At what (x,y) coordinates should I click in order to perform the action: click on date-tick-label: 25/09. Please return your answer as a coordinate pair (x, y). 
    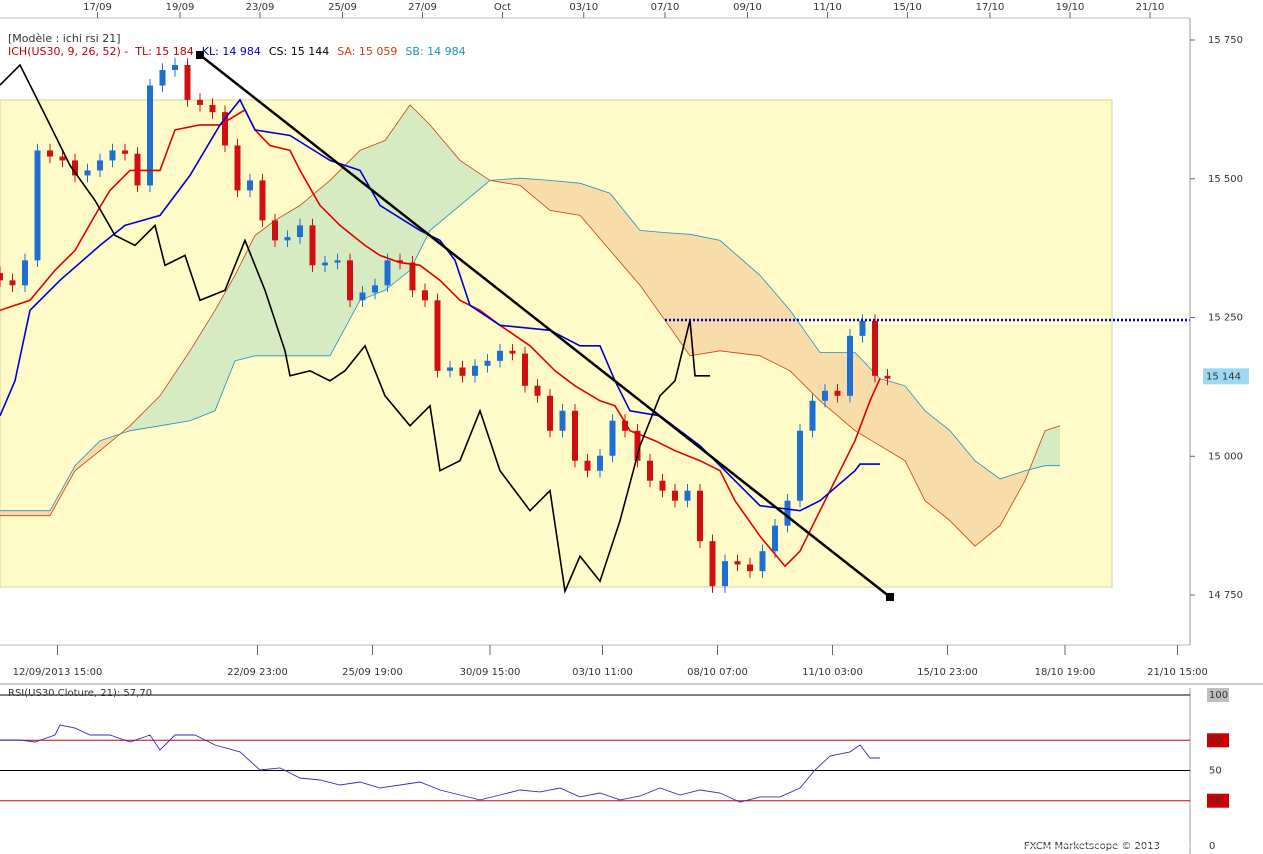
    Looking at the image, I should click on (342, 7).